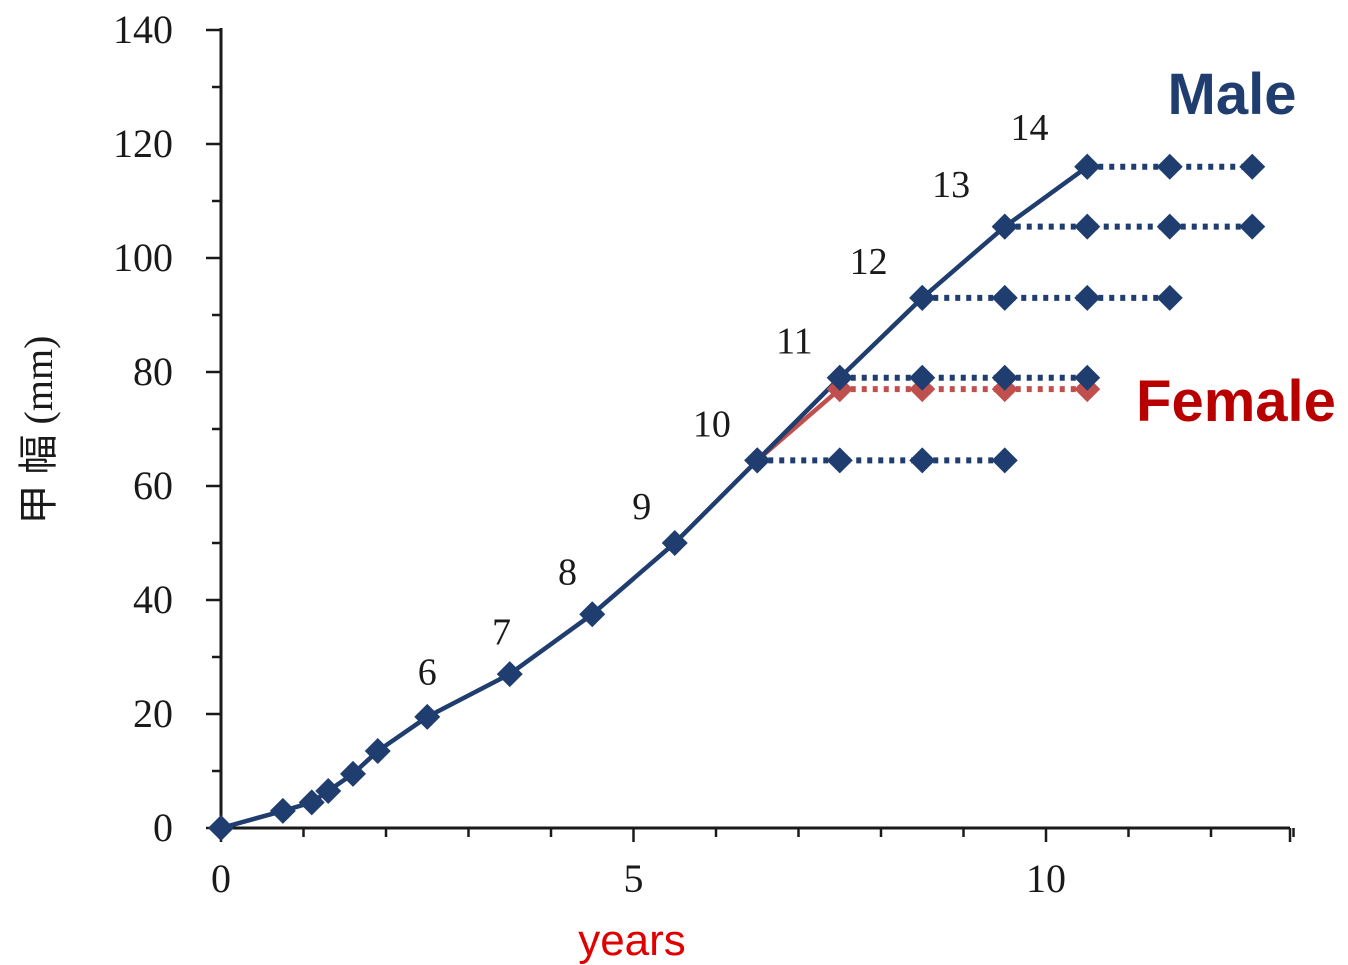 The width and height of the screenshot is (1348, 965). Describe the element at coordinates (143, 29) in the screenshot. I see `y-tick-label: 140` at that location.